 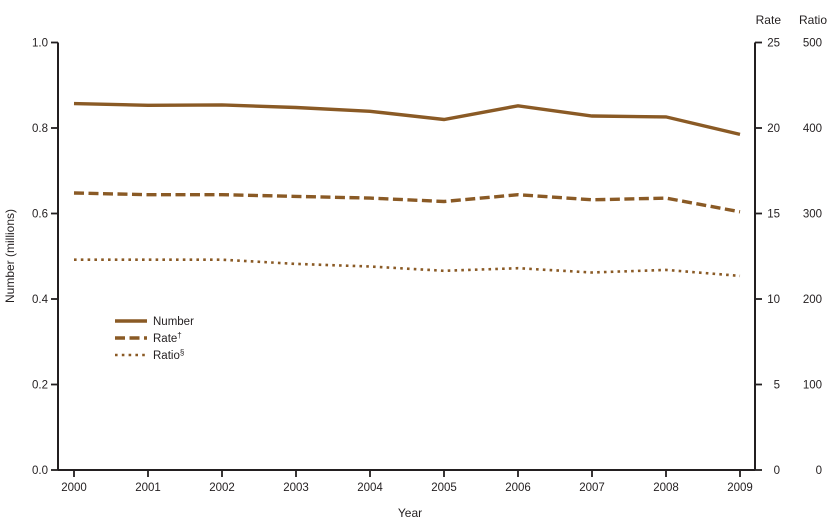 I want to click on rate-tick-label: 20, so click(x=773, y=129).